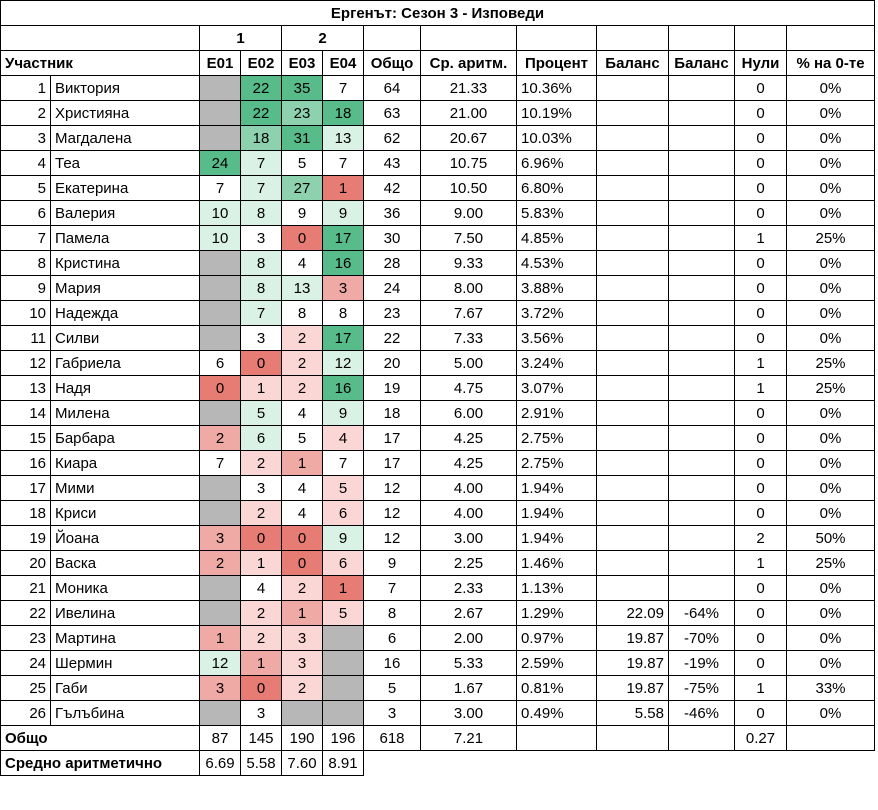 This screenshot has width=878, height=810. What do you see at coordinates (468, 338) in the screenshot?
I see `average-cell: 7.33` at bounding box center [468, 338].